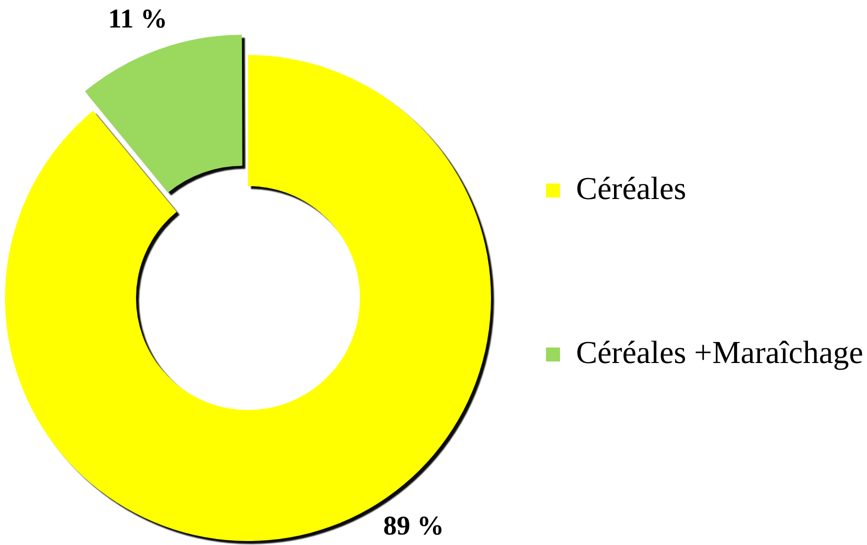  What do you see at coordinates (631, 188) in the screenshot?
I see `legend-label: Céréales` at bounding box center [631, 188].